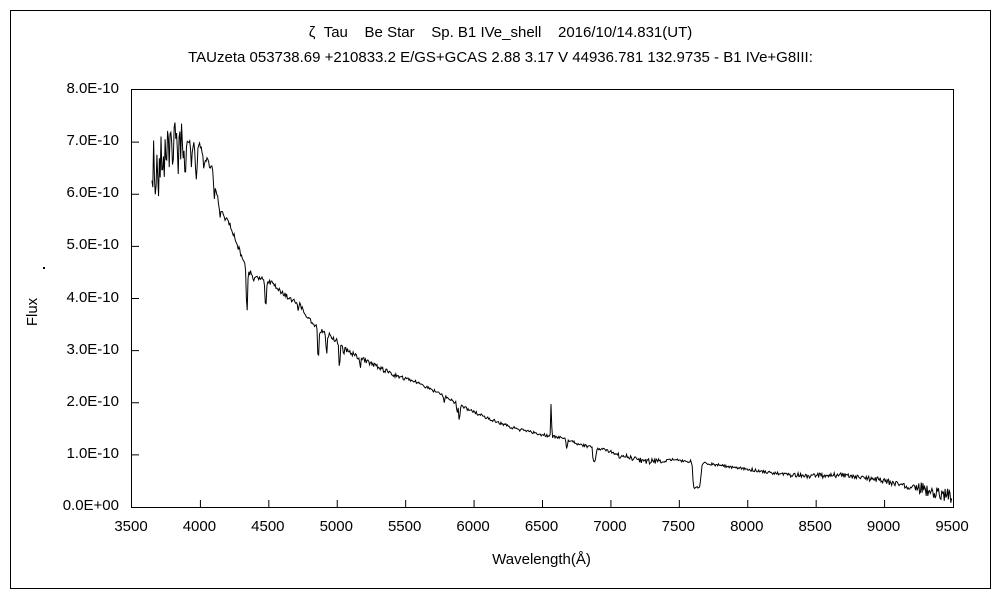  What do you see at coordinates (541, 526) in the screenshot?
I see `x-tick-label: 6500` at bounding box center [541, 526].